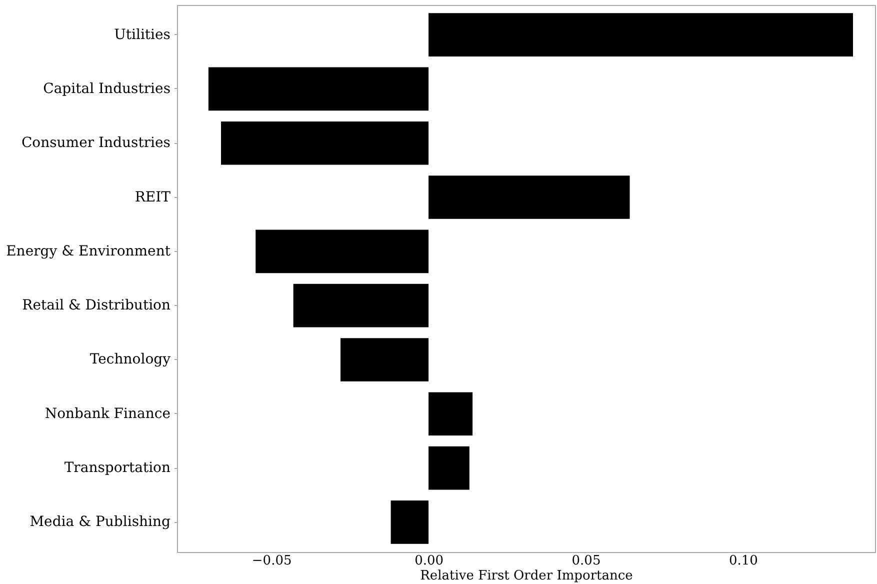  What do you see at coordinates (88, 251) in the screenshot?
I see `y-tick-label: Energy & Environment` at bounding box center [88, 251].